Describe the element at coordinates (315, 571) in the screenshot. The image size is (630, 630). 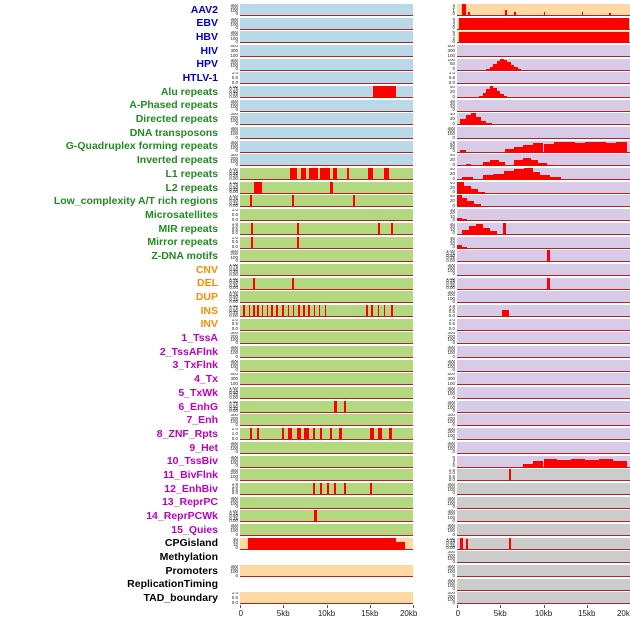
I see `track-row: Promoters 300 200 100 0 300 200 100 0` at that location.